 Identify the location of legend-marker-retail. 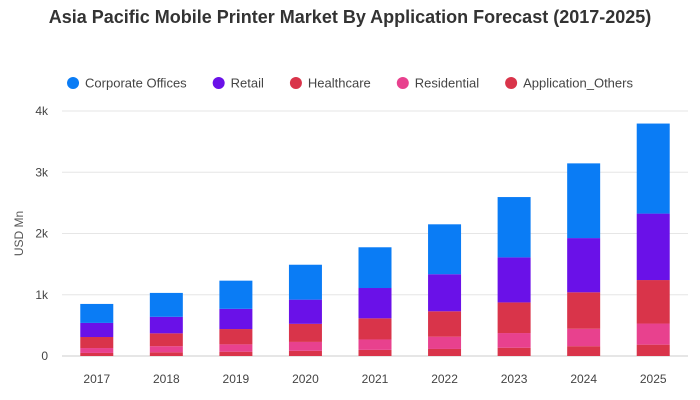
(218, 83).